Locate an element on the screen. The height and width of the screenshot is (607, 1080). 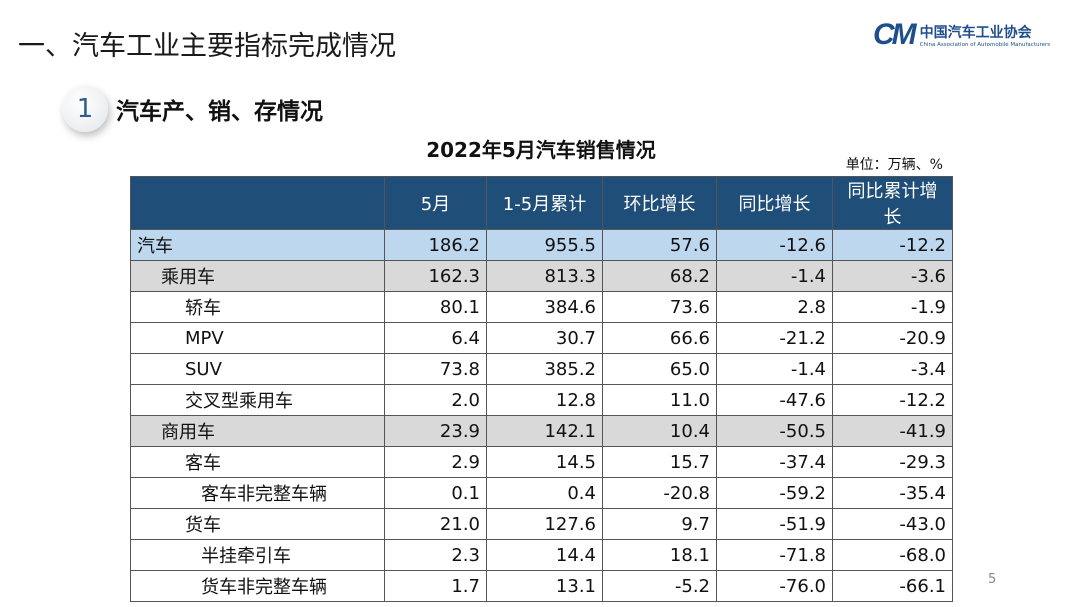
column-header: 环比增长 is located at coordinates (659, 203).